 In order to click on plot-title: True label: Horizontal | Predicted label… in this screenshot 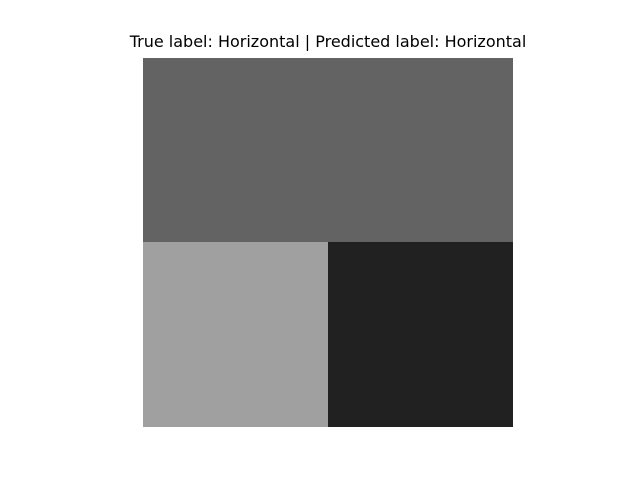, I will do `click(328, 41)`.